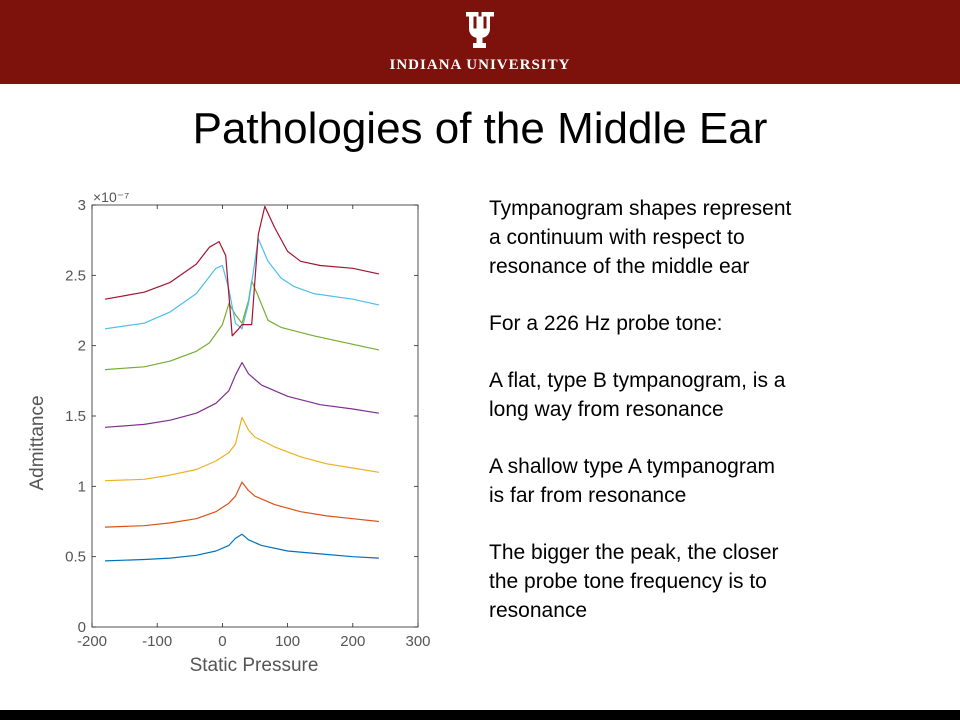 This screenshot has height=720, width=960. What do you see at coordinates (111, 197) in the screenshot?
I see `y-exponent-label: ×10⁻⁷` at bounding box center [111, 197].